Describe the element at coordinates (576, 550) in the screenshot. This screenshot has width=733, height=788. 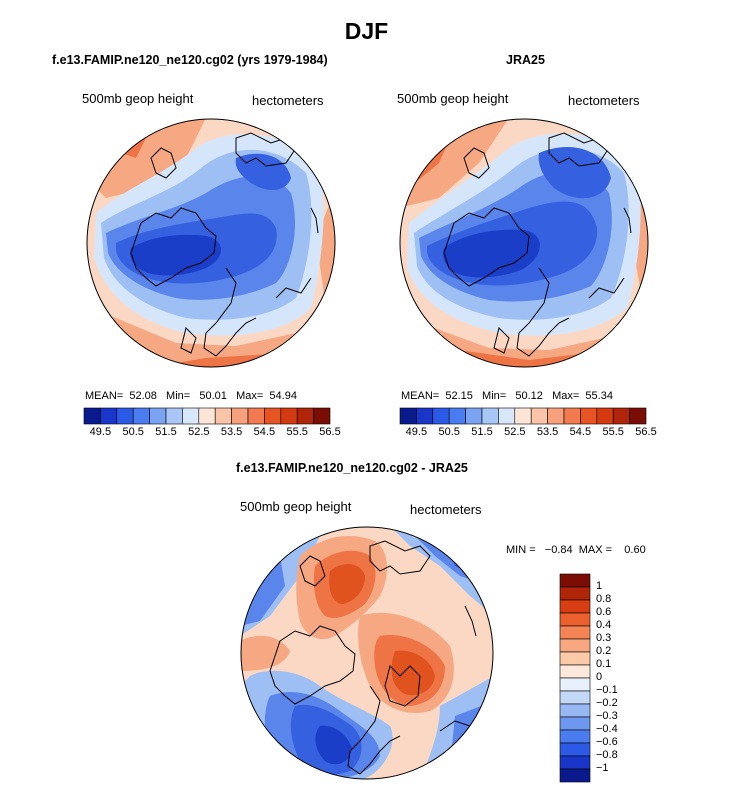
I see `diff-panel-minmax: MIN = −0.84 MAX = 0.60` at that location.